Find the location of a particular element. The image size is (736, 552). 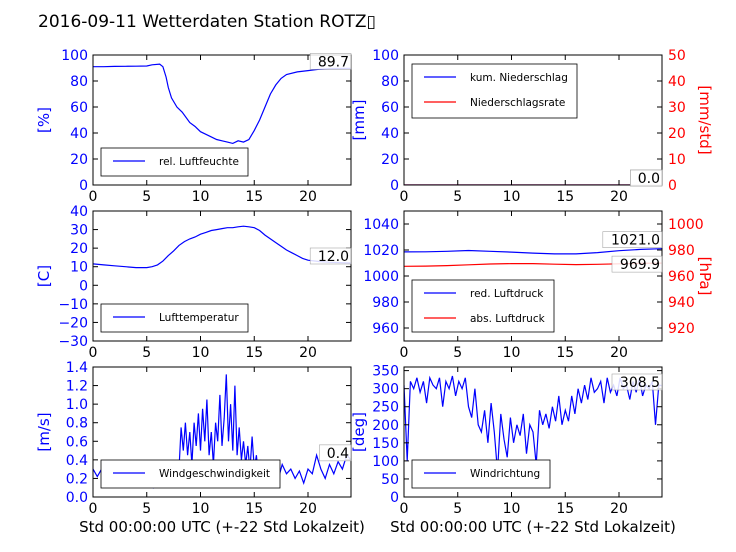

y2-tick-label: 50 is located at coordinates (677, 56).